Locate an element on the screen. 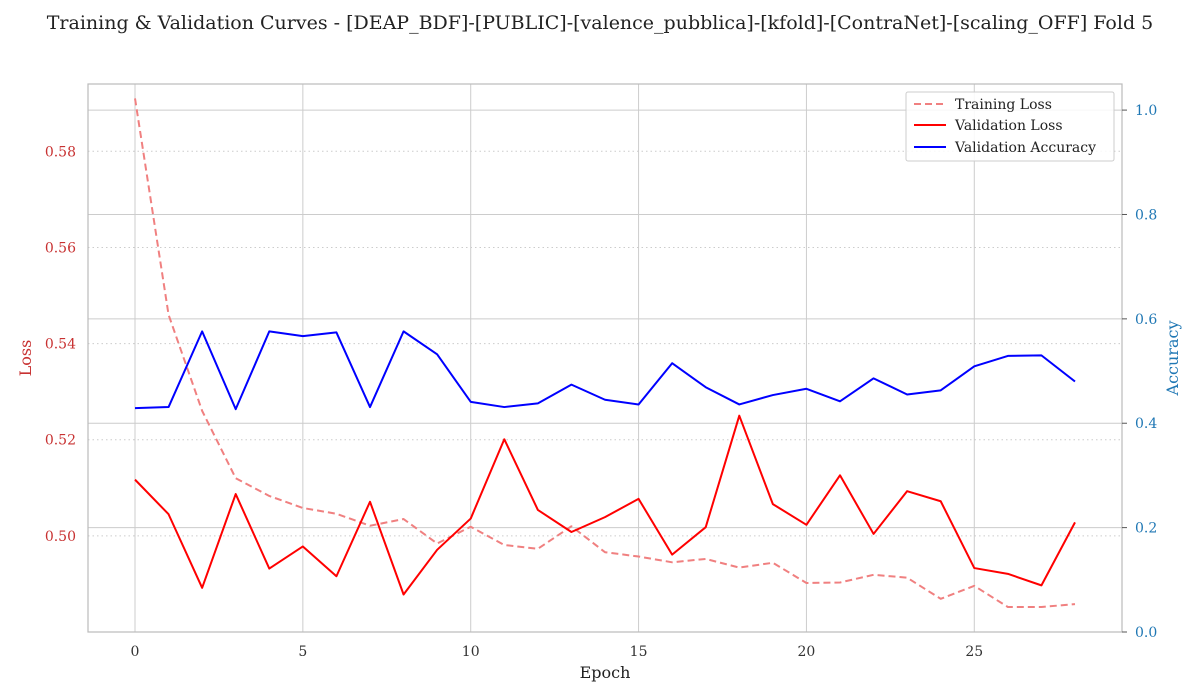  legend-label-validation-accuracy: Validation Accuracy is located at coordinates (1025, 148).